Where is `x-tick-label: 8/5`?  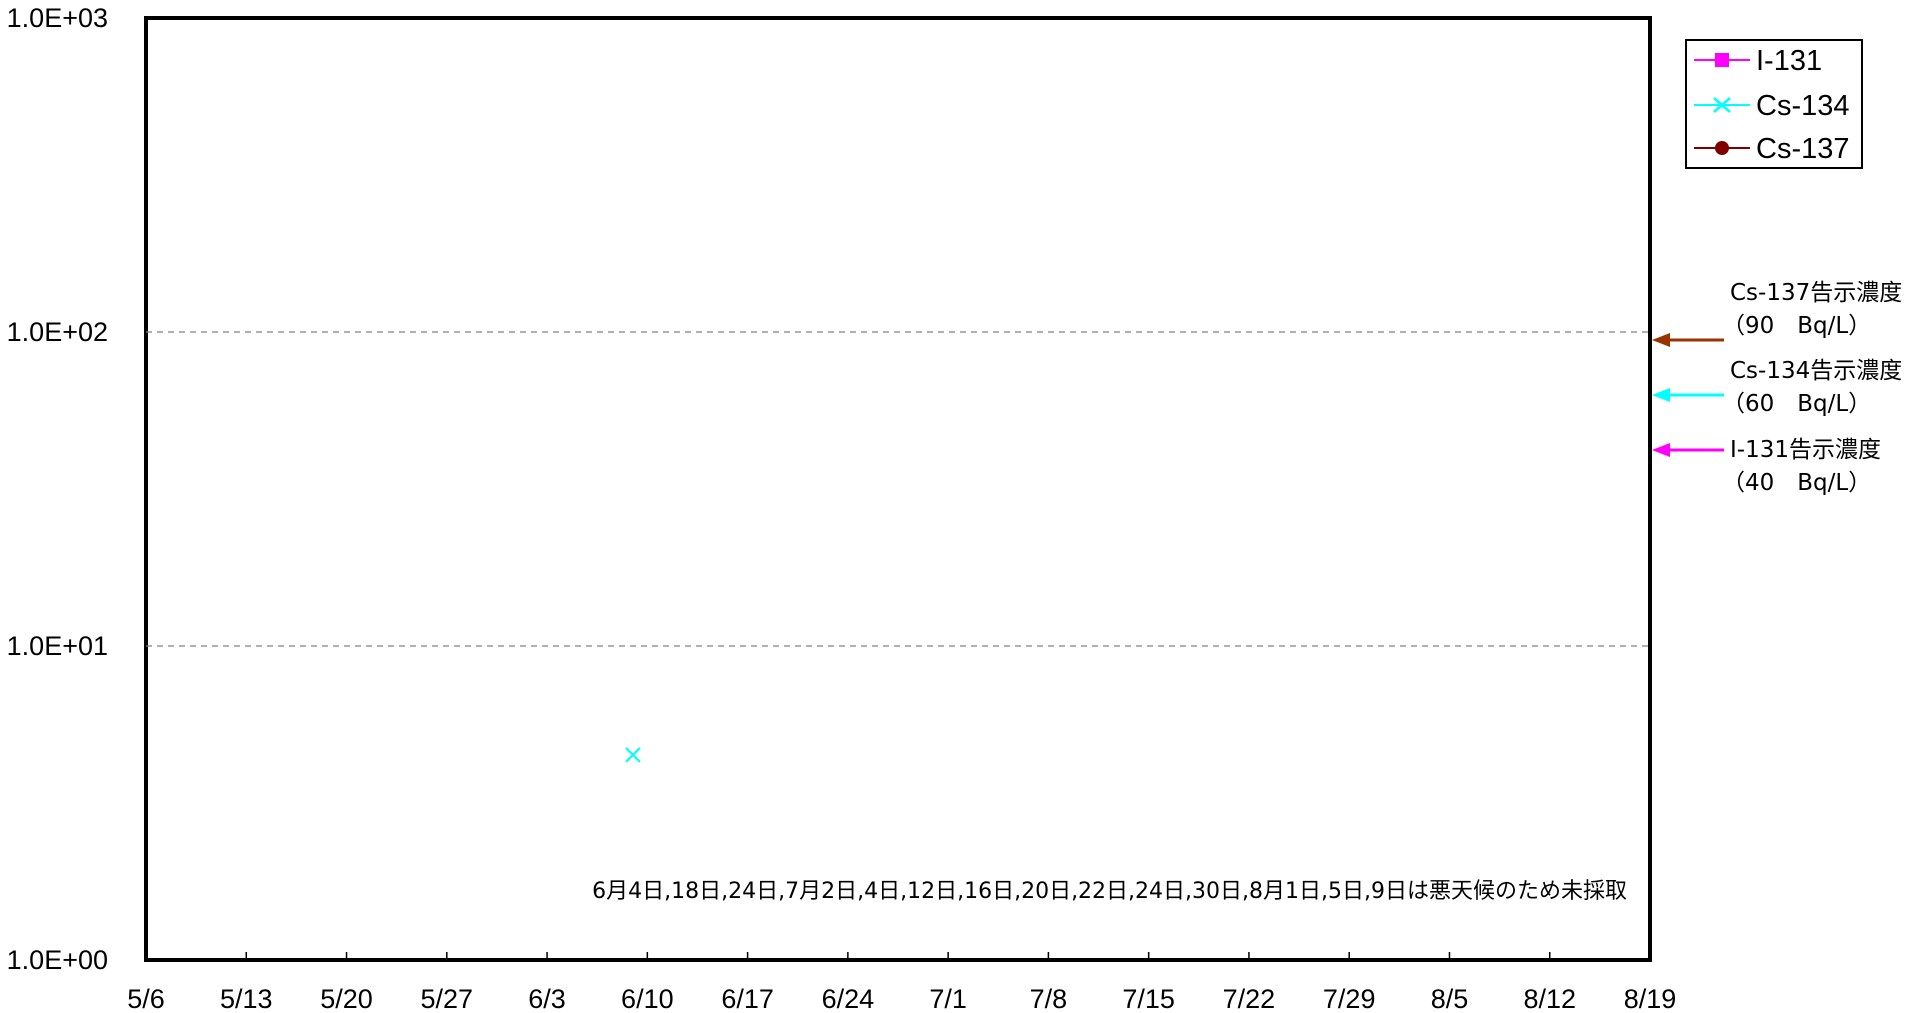 x-tick-label: 8/5 is located at coordinates (1450, 998).